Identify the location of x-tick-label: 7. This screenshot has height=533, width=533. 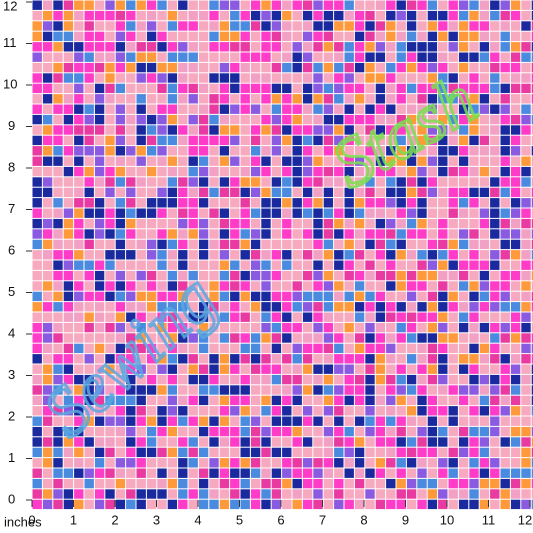
(322, 519).